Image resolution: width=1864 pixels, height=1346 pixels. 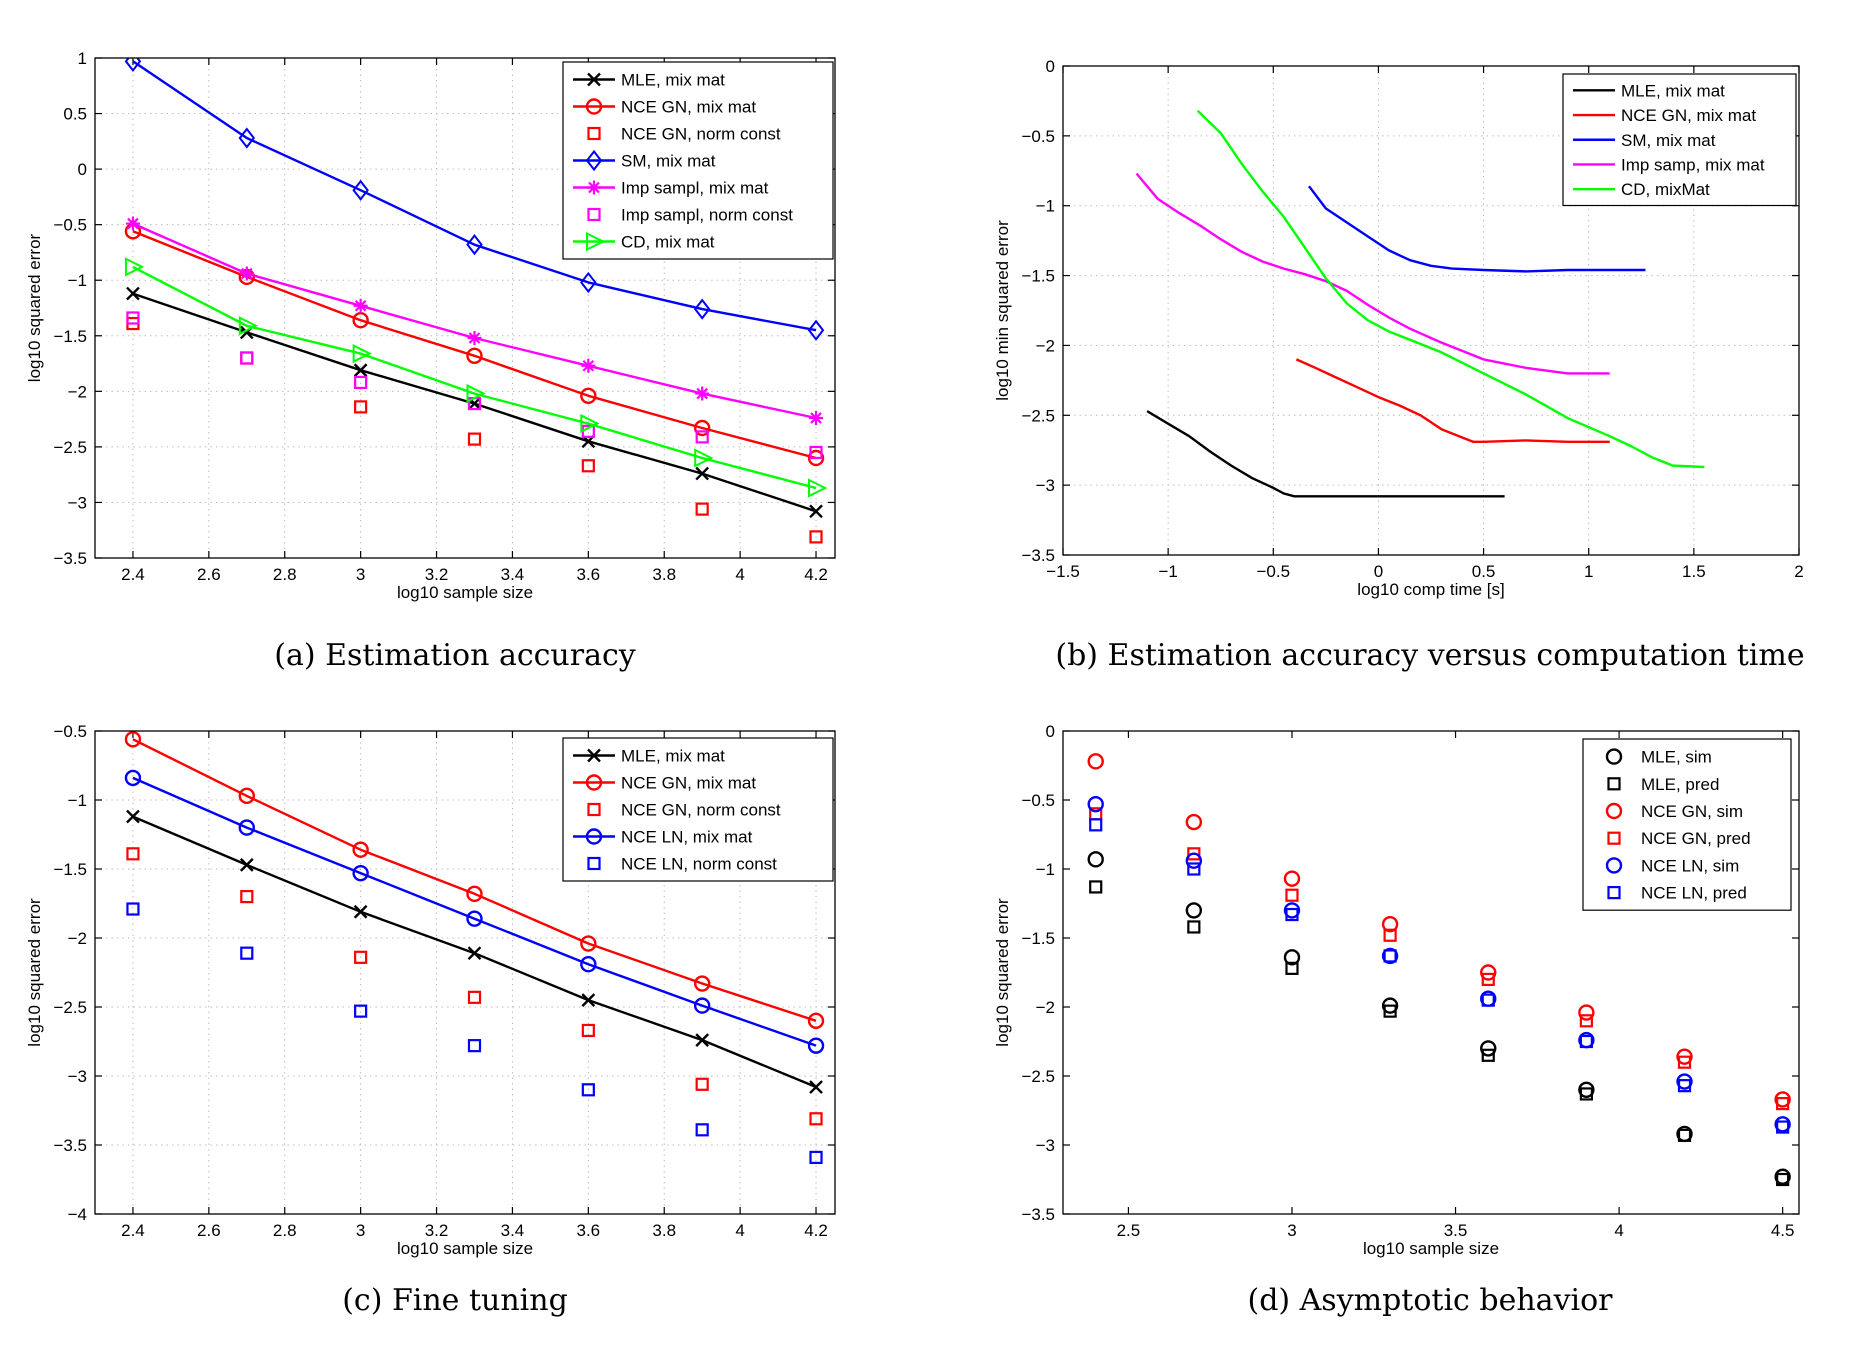 I want to click on y-tick-label: −1.5, so click(x=1038, y=276).